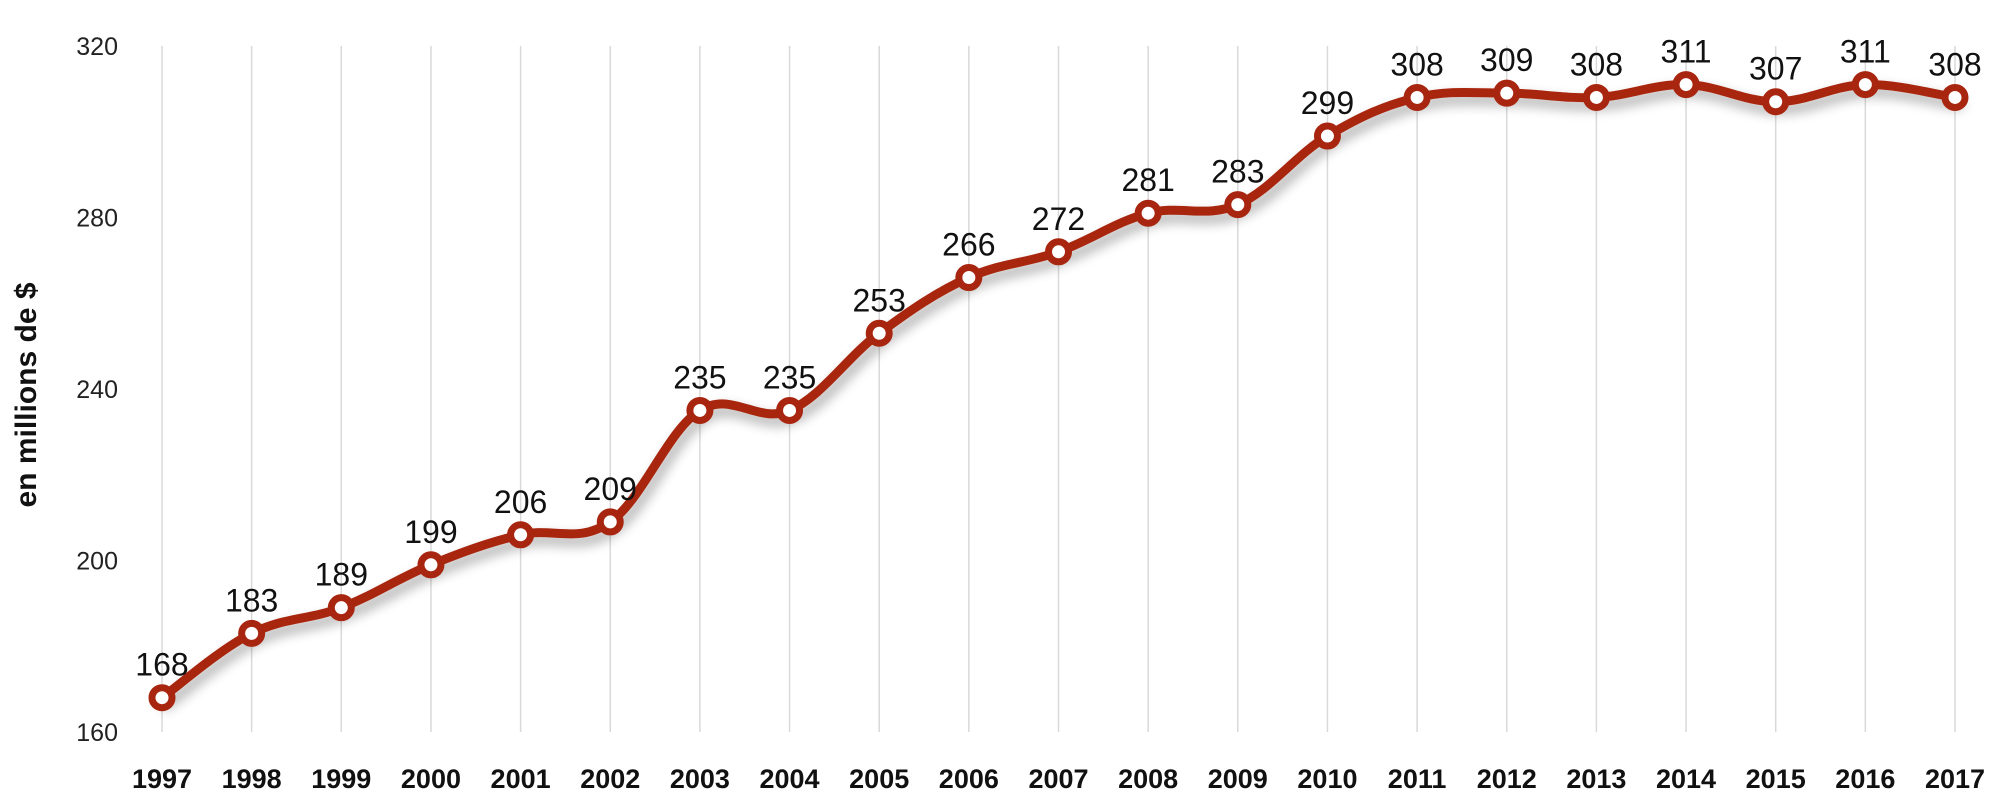  What do you see at coordinates (790, 410) in the screenshot?
I see `data-point-2004` at bounding box center [790, 410].